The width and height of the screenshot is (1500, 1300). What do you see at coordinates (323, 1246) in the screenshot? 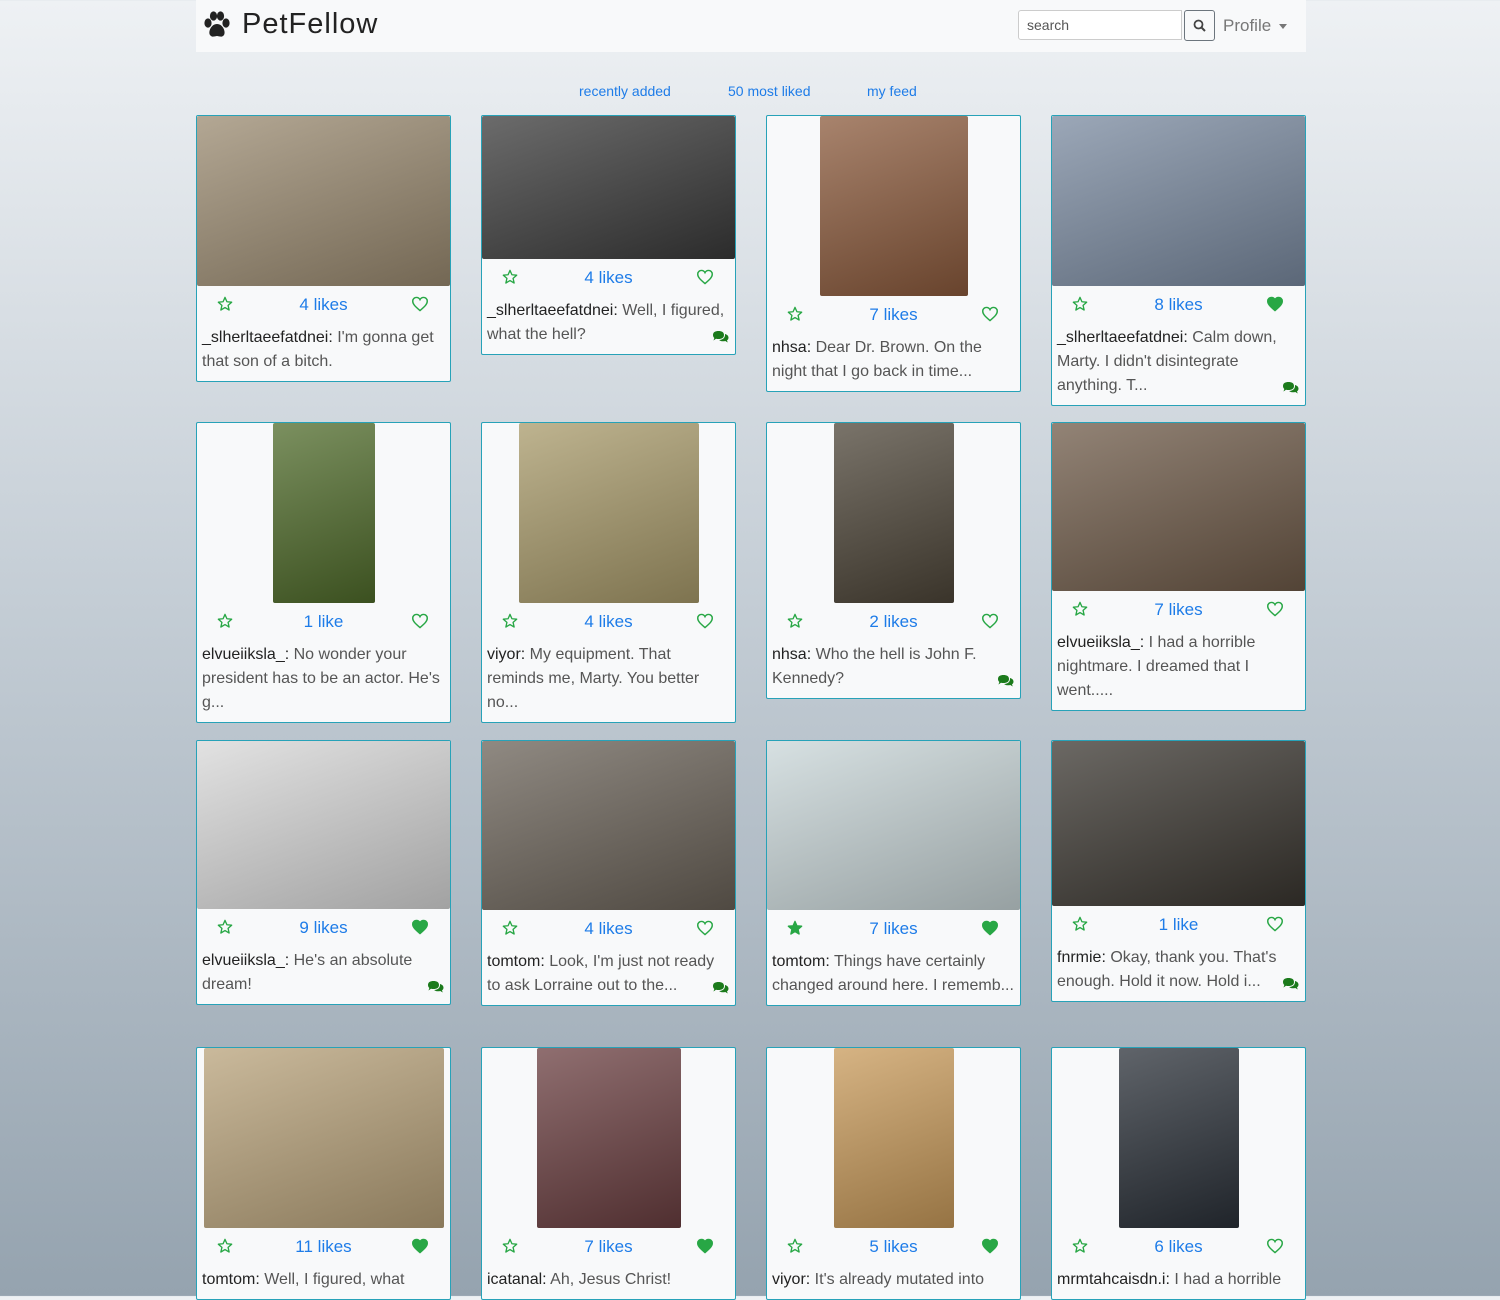
I see `likes-count: 11 likes` at bounding box center [323, 1246].